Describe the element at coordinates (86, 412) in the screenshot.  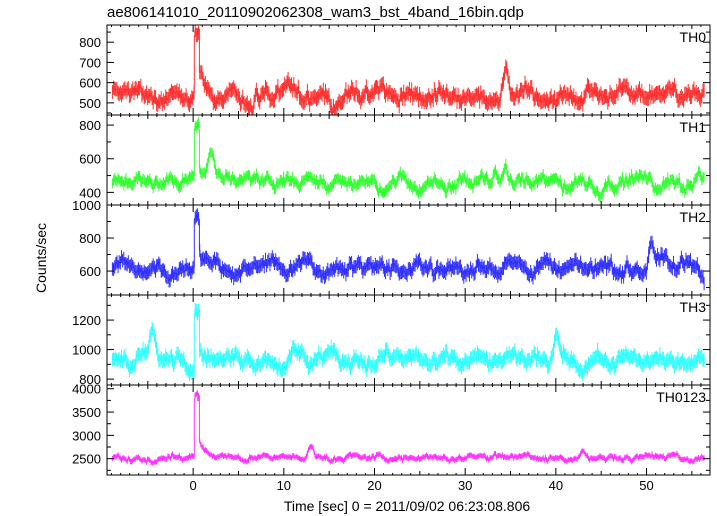
I see `y-tick-label: 3500` at that location.